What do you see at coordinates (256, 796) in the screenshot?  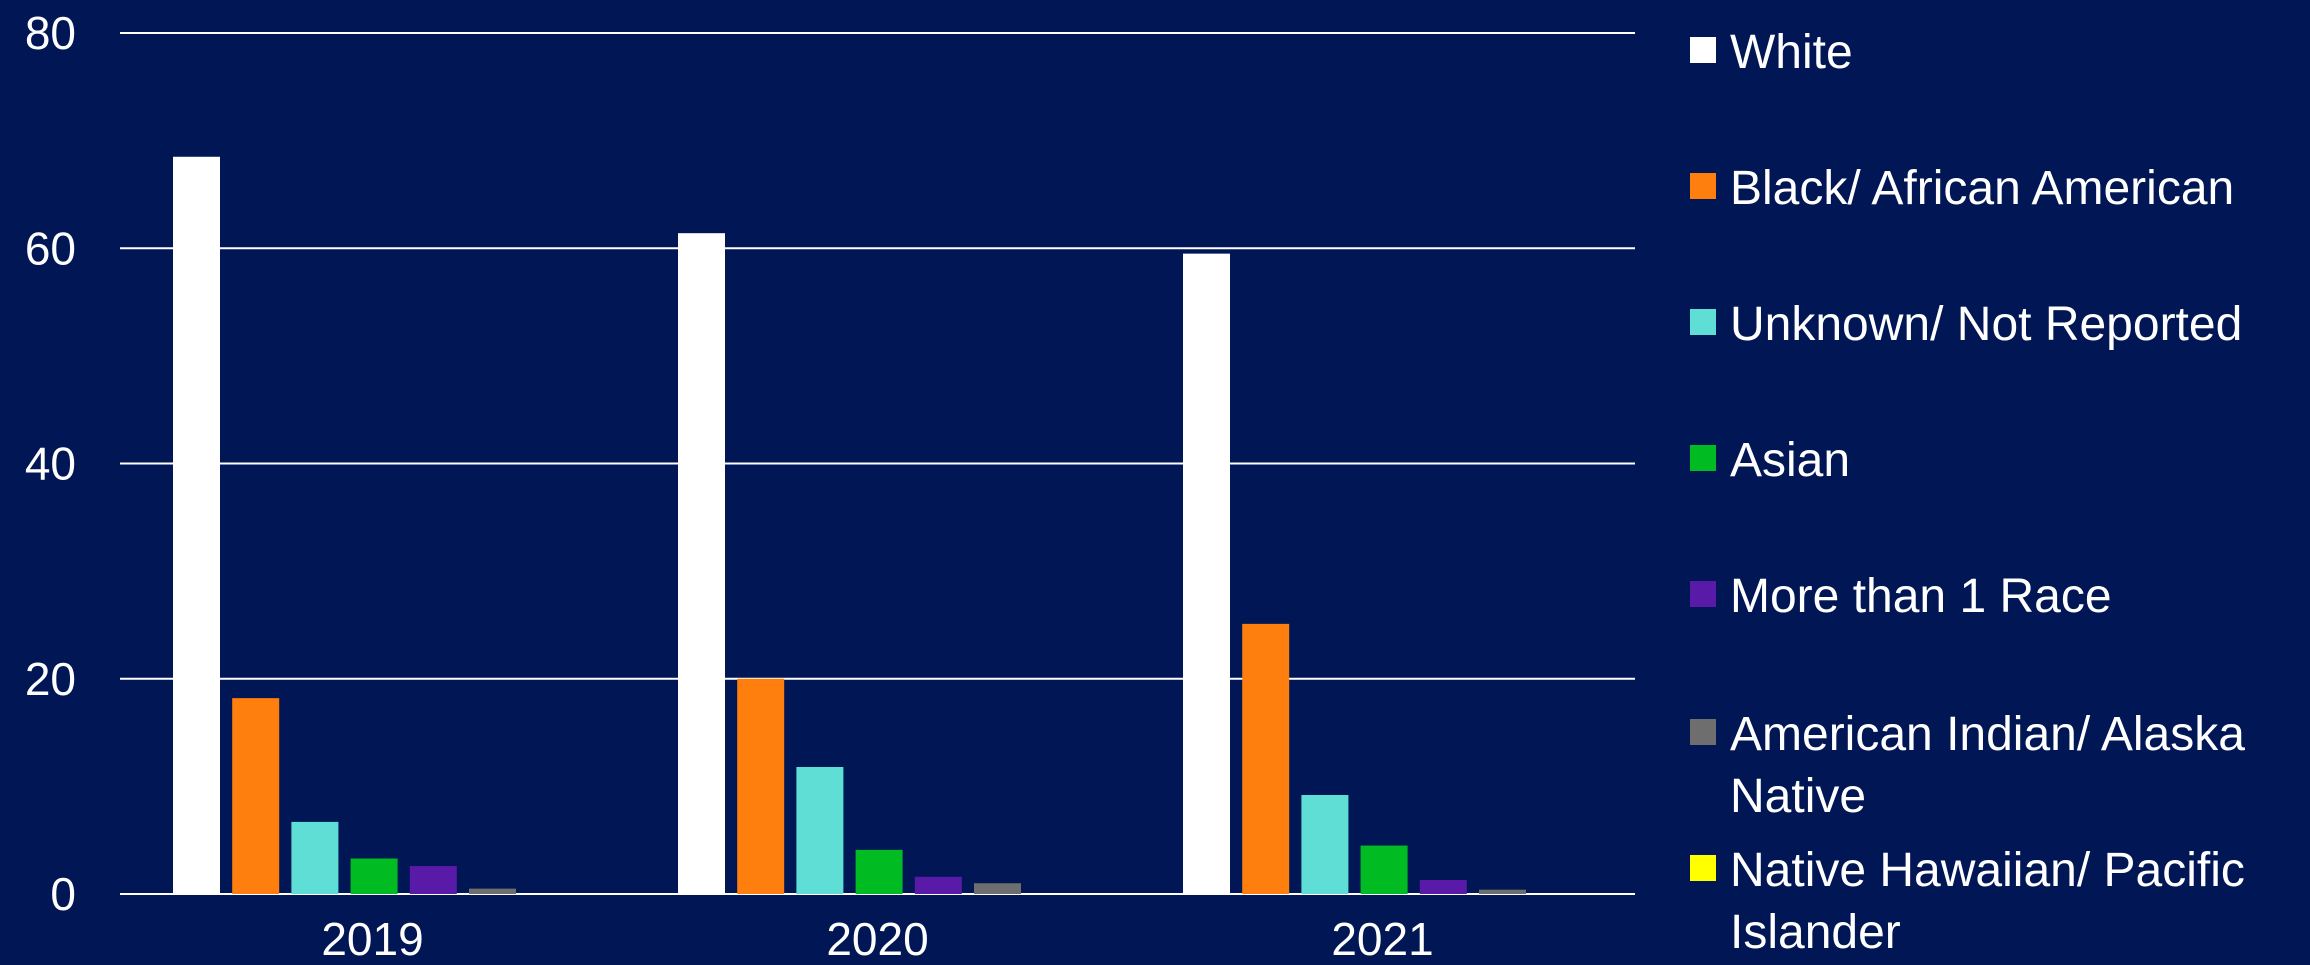 I see `bar-2019-black-african-american` at bounding box center [256, 796].